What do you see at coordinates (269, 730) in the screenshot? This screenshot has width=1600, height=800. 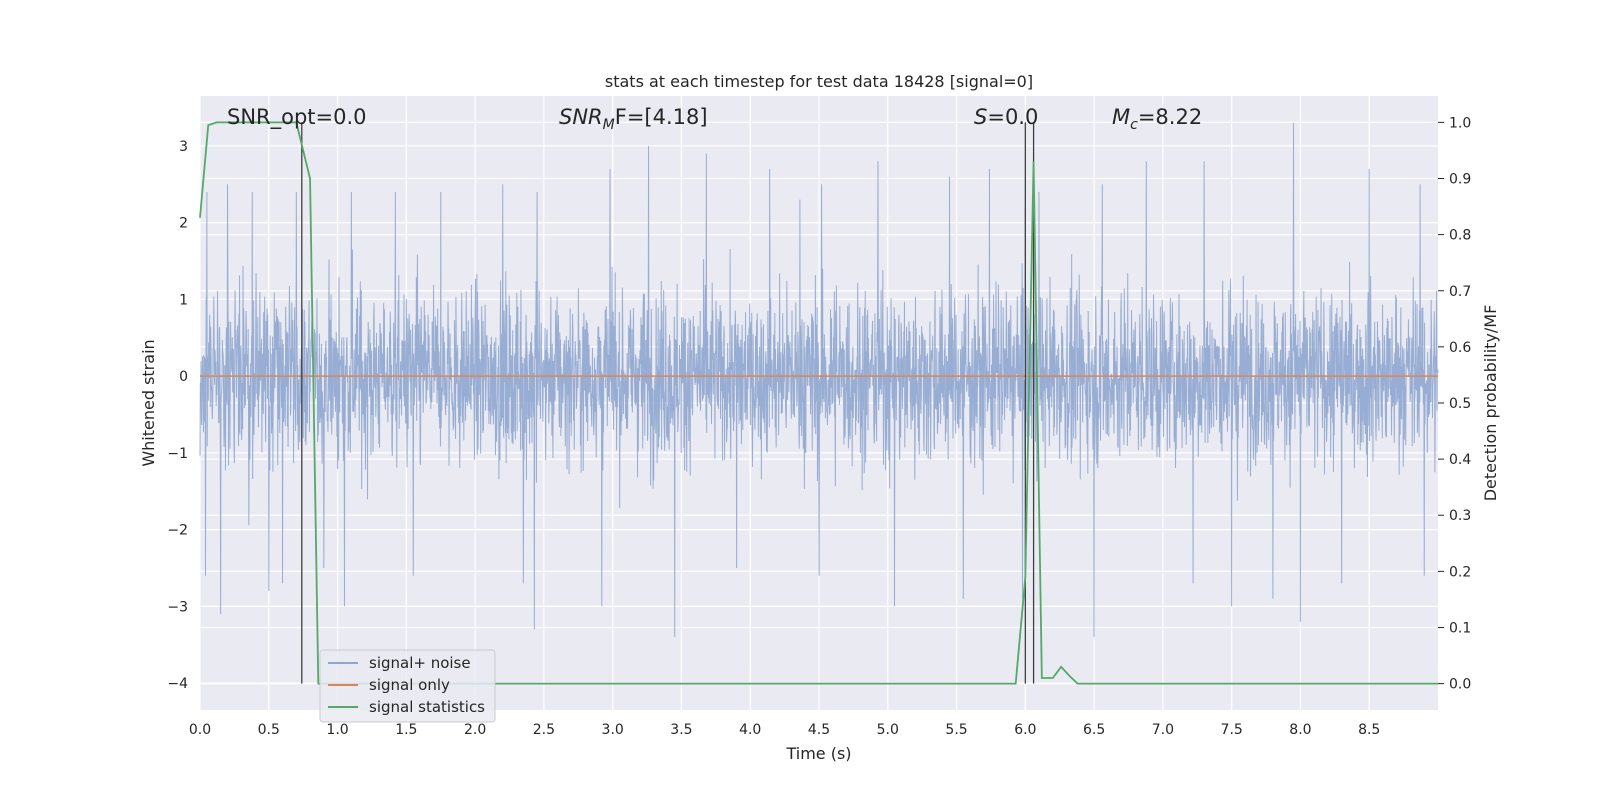 I see `x-tick-label: 0.5` at bounding box center [269, 730].